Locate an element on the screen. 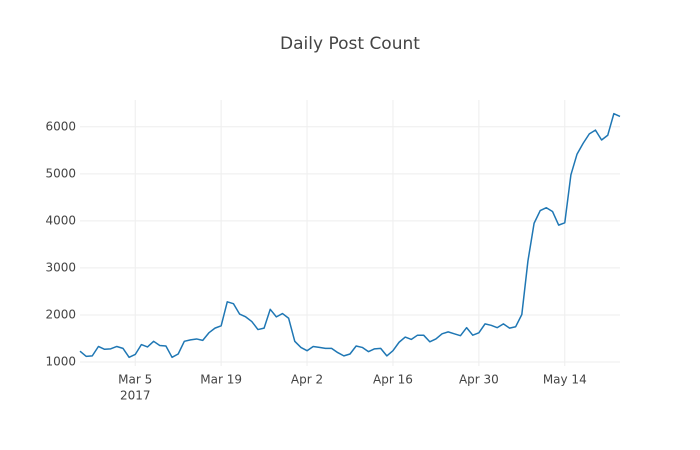 Image resolution: width=700 pixels, height=450 pixels. x-tick-label: Apr 16 is located at coordinates (393, 380).